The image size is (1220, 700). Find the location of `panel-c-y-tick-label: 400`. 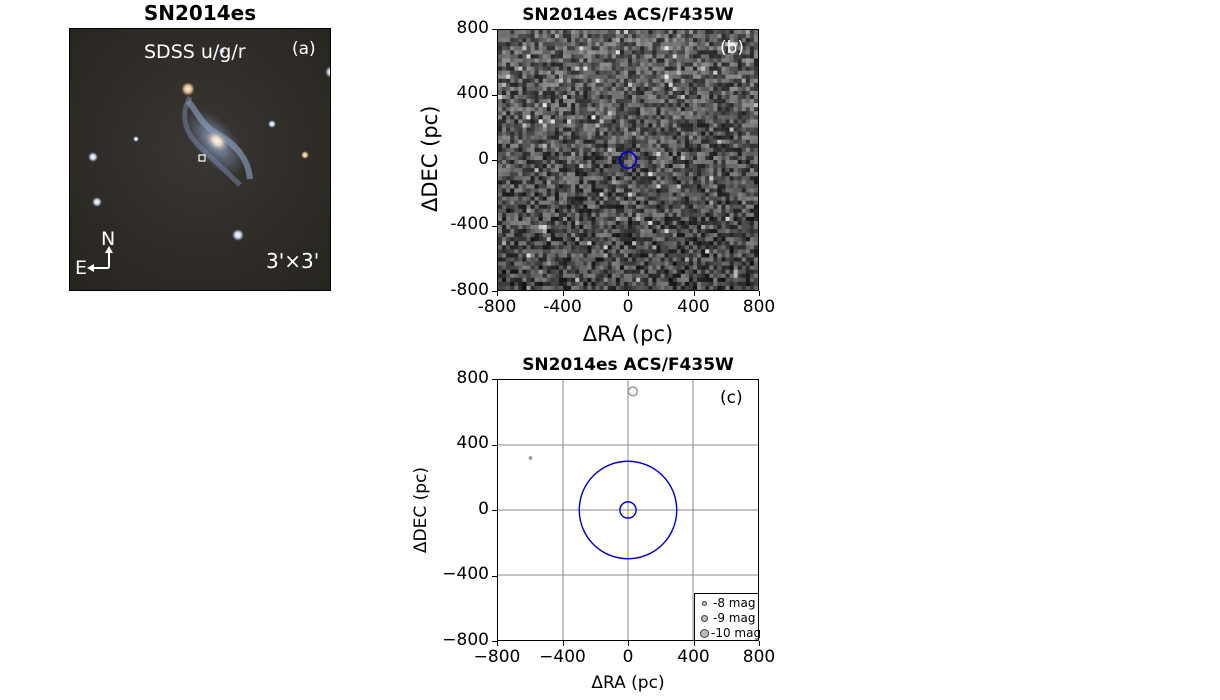

panel-c-y-tick-label: 400 is located at coordinates (472, 443).